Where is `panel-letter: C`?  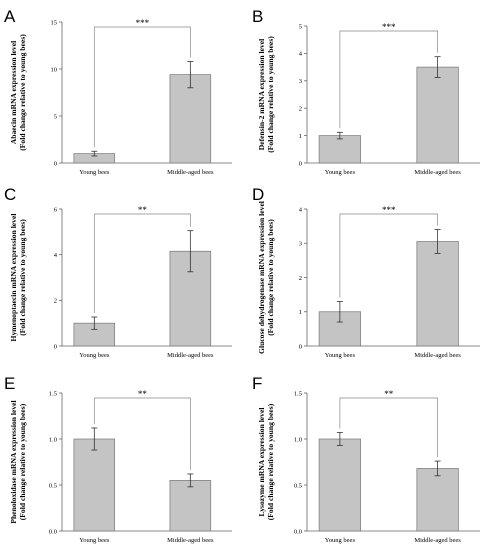
panel-letter: C is located at coordinates (10, 194).